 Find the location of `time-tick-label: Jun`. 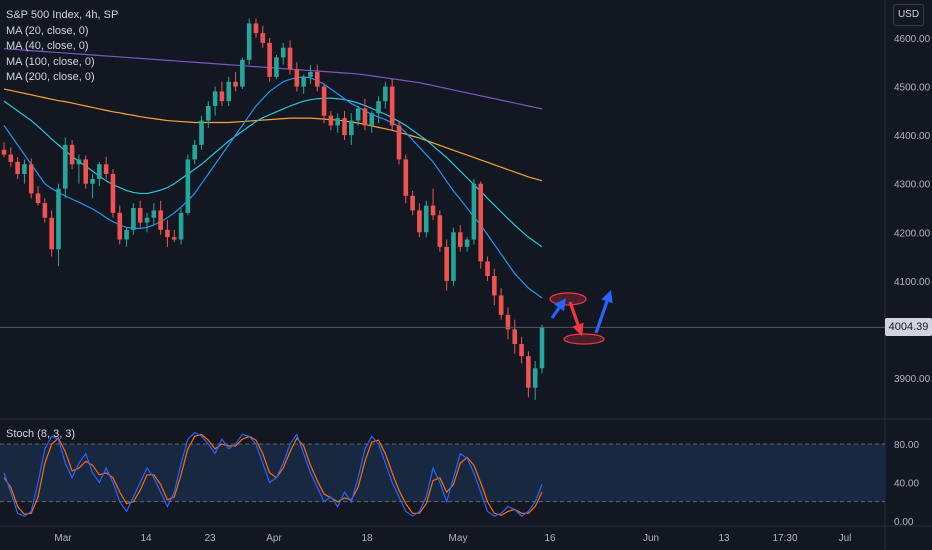

time-tick-label: Jun is located at coordinates (651, 538).